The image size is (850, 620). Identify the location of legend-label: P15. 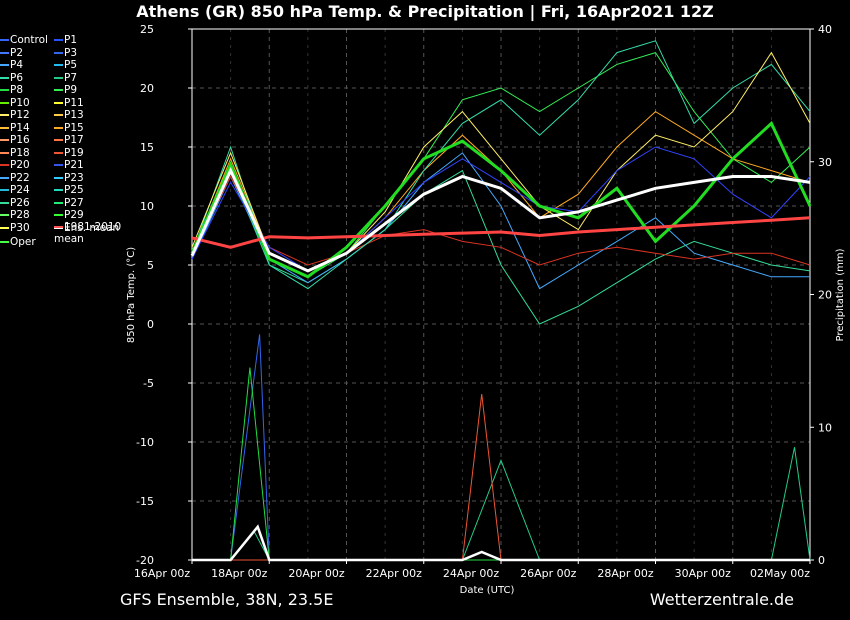
(74, 127).